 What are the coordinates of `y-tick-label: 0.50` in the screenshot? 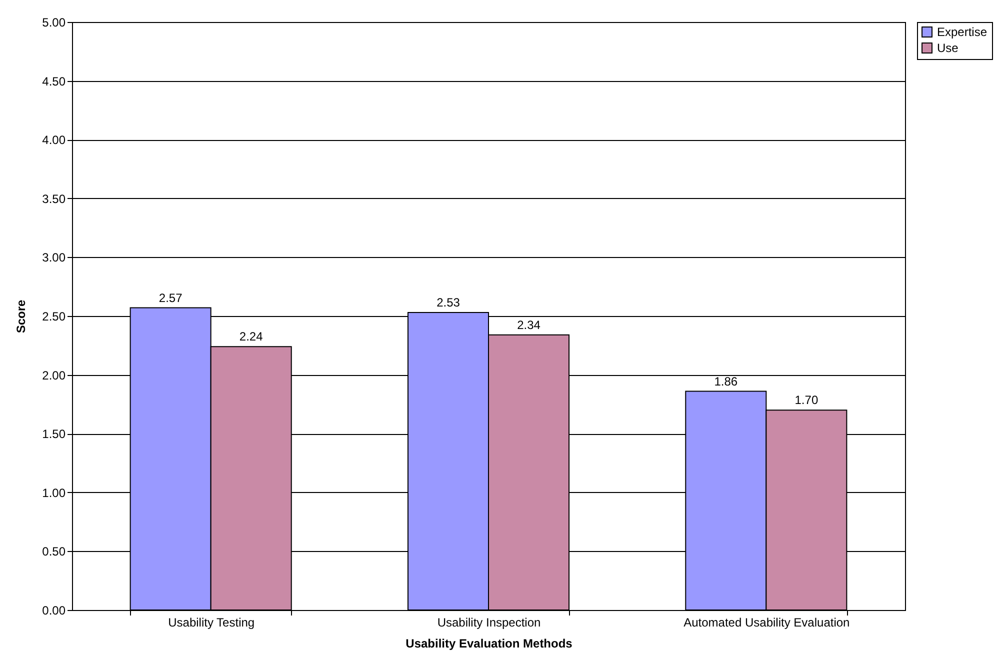 It's located at (54, 551).